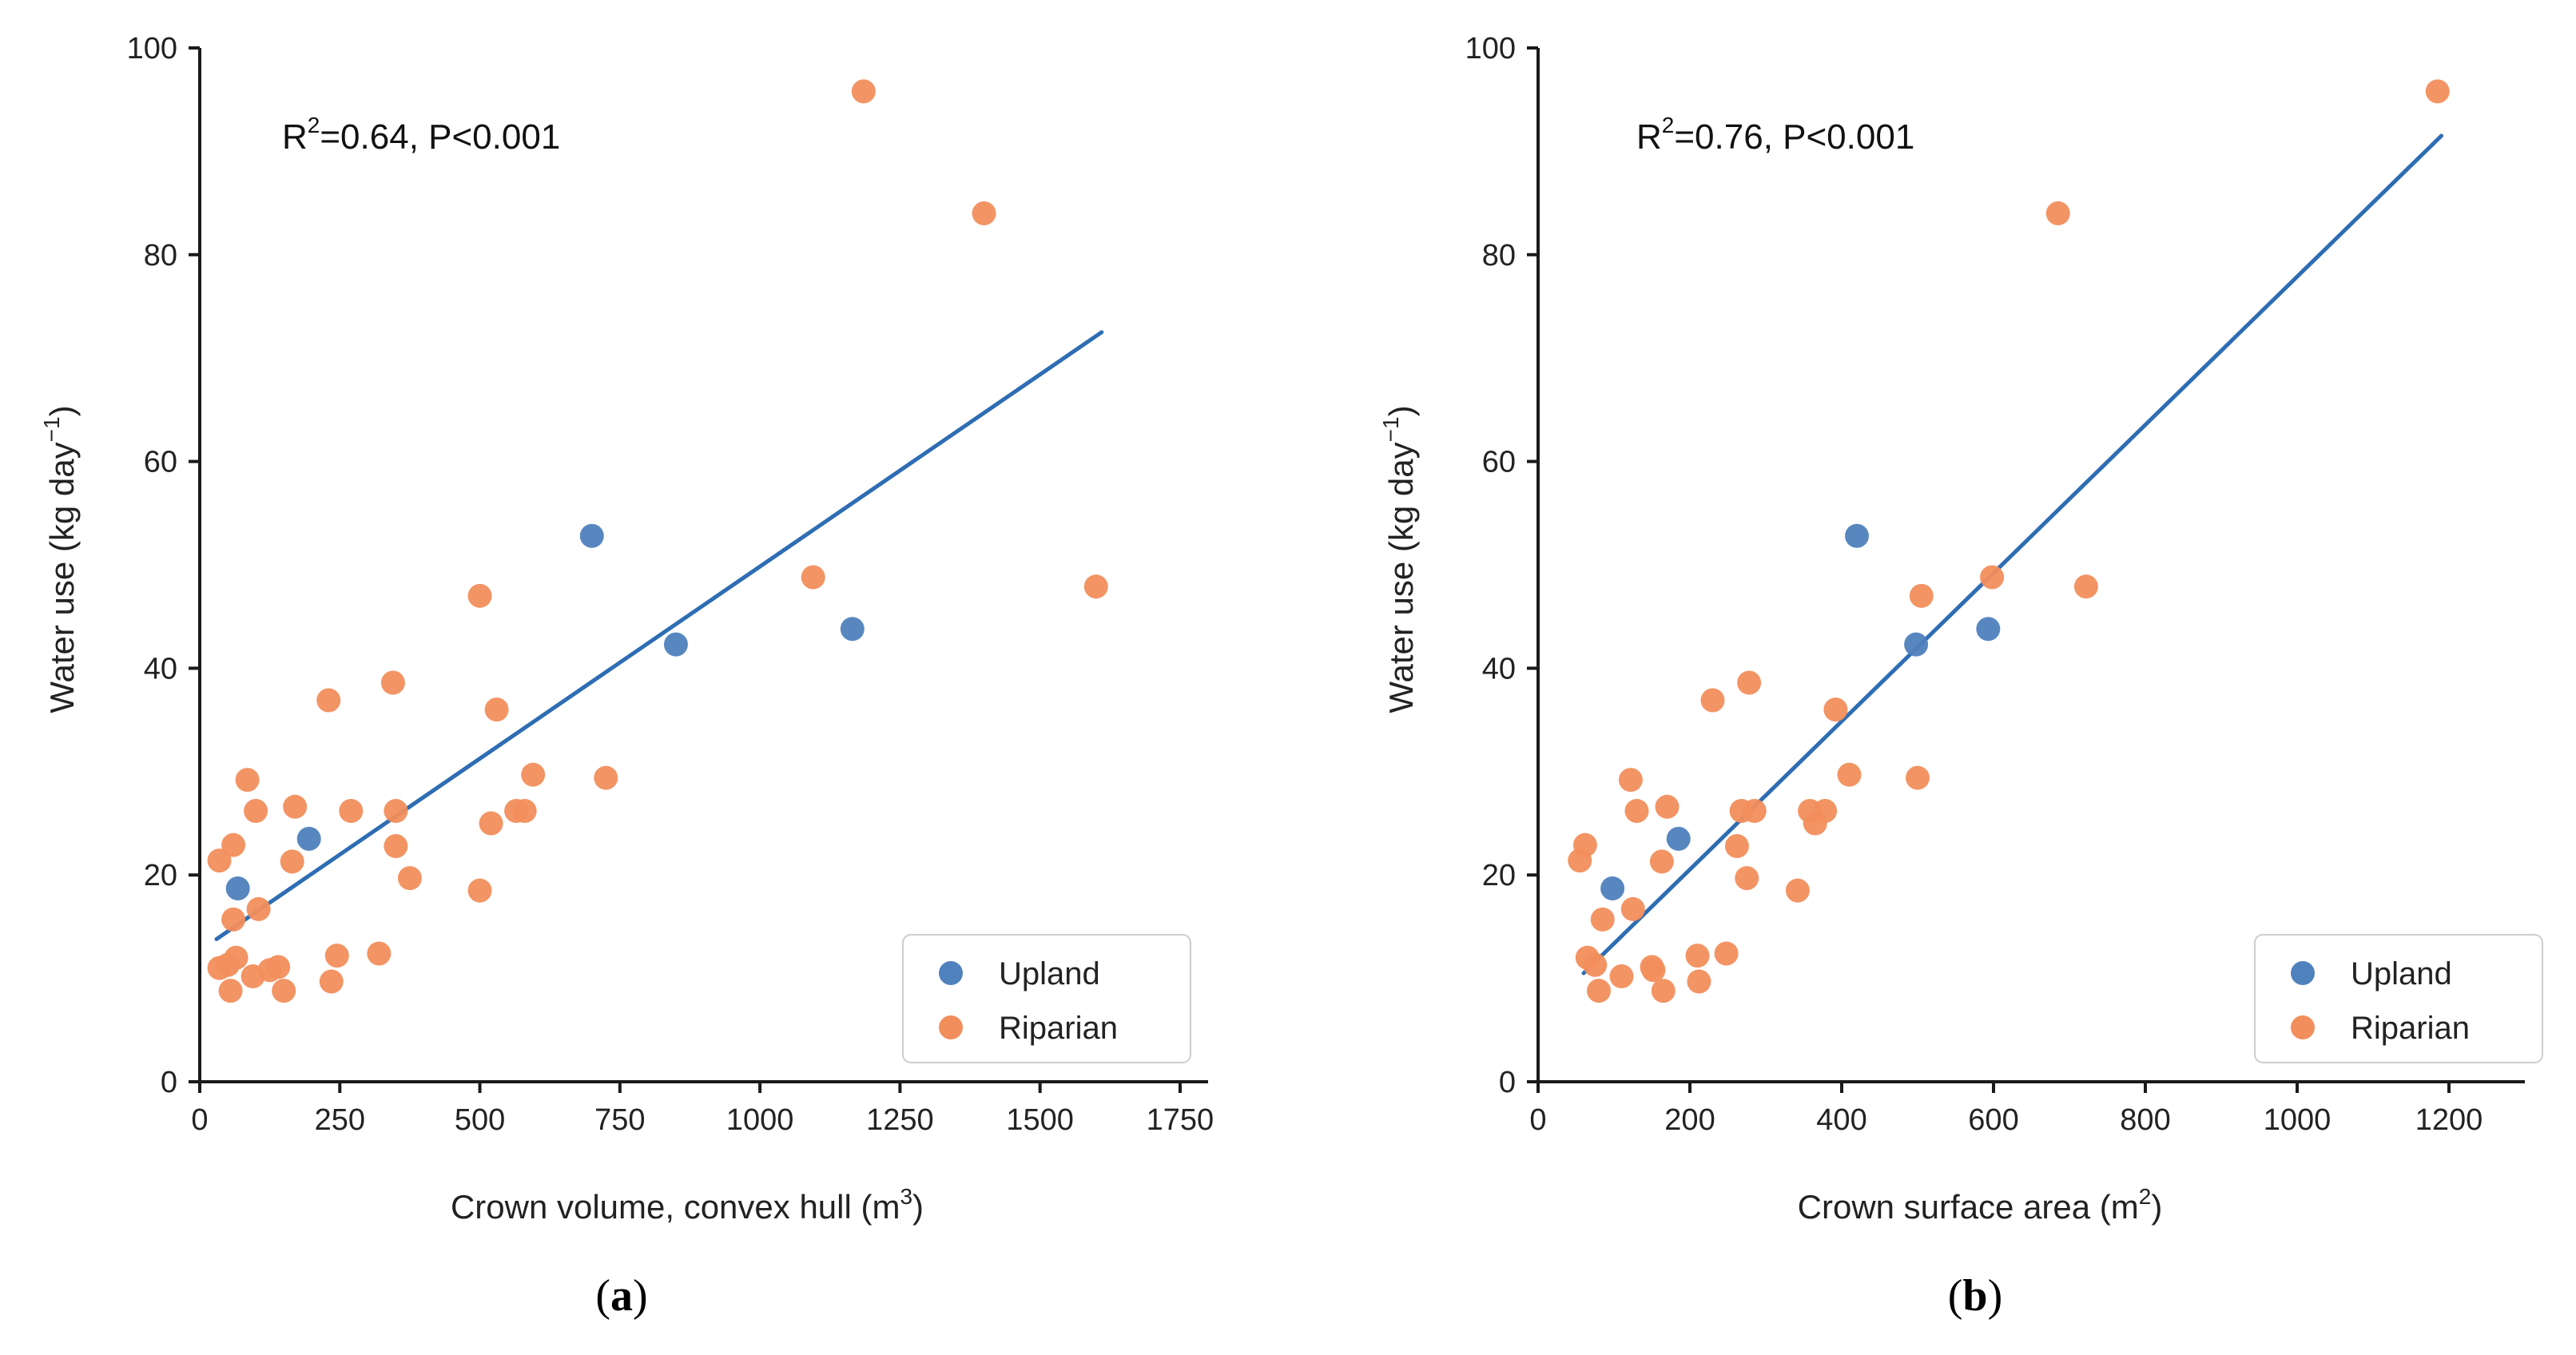  I want to click on legend-marker-upland-b, so click(2303, 973).